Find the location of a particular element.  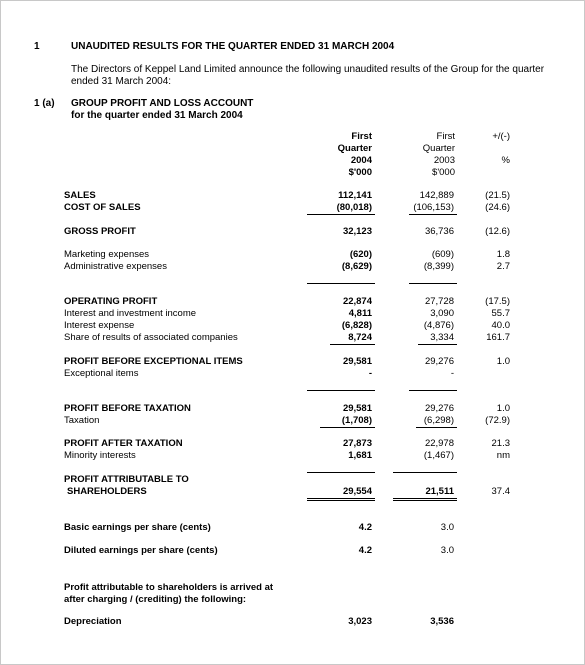

row-admin-change: 2.7 is located at coordinates (503, 266).